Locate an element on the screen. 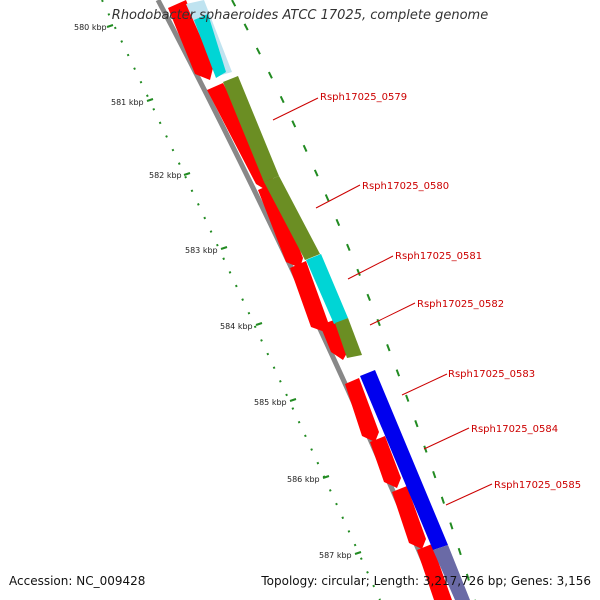  gene-label: Rsph17025_0582 is located at coordinates (460, 304).